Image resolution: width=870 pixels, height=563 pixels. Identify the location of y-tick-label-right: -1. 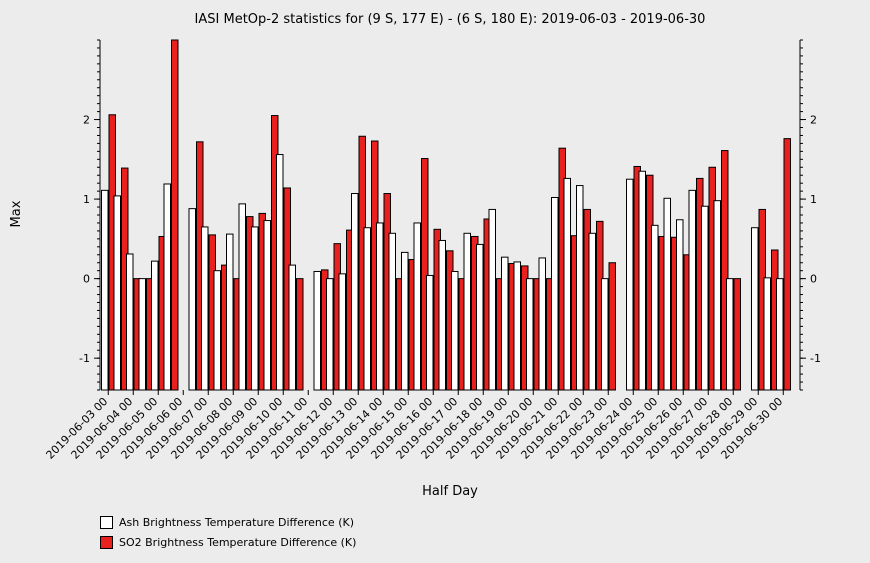
(815, 358).